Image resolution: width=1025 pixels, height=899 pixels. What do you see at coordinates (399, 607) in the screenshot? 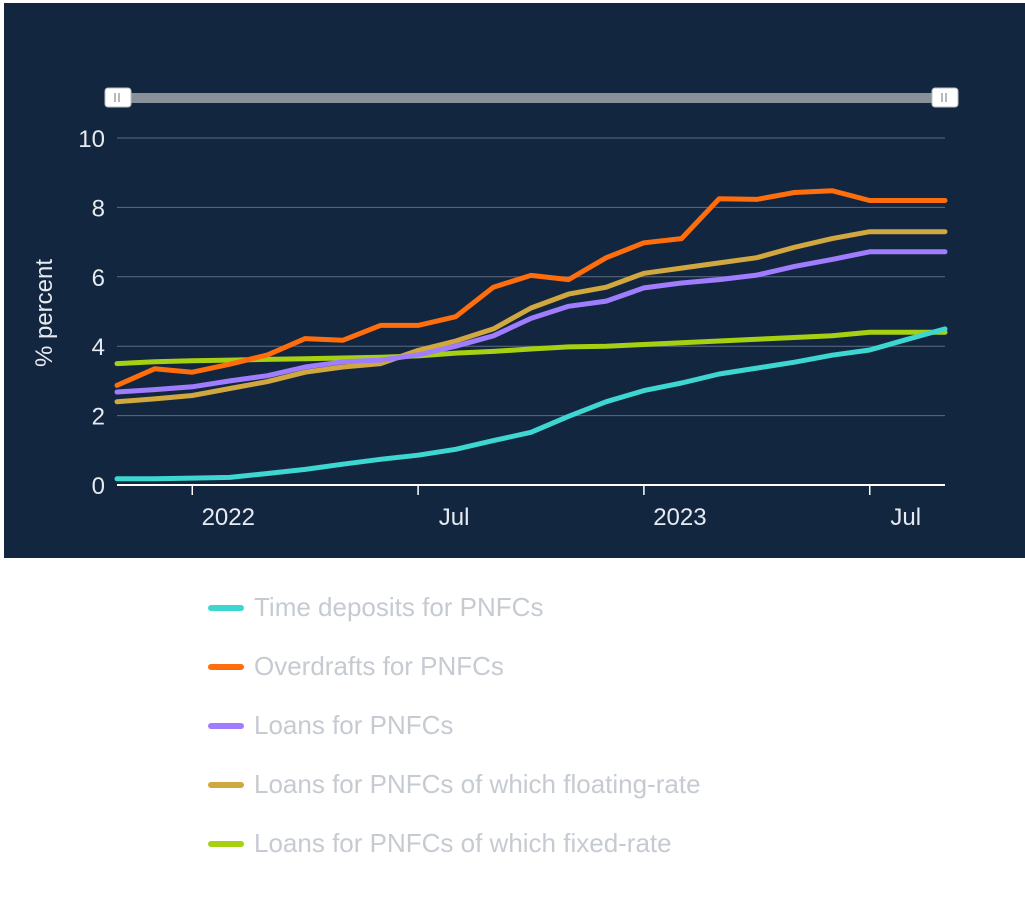
I see `legend-label: Time deposits for PNFCs` at bounding box center [399, 607].